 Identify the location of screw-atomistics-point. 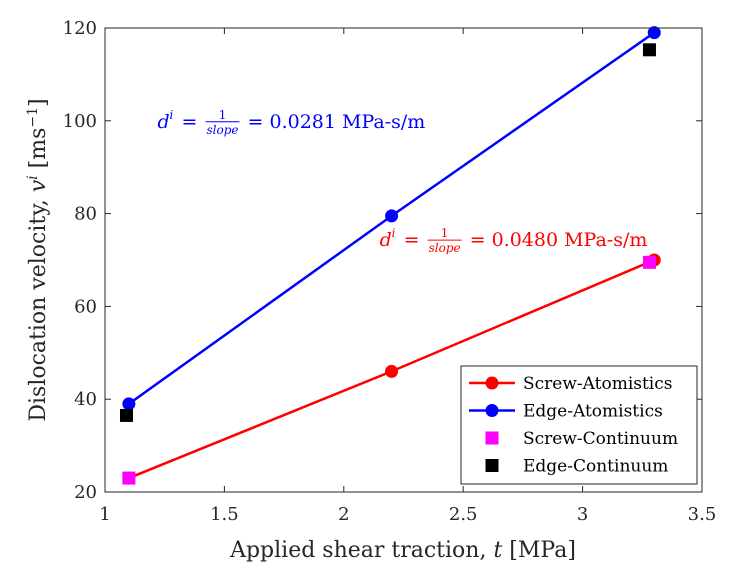
(392, 371).